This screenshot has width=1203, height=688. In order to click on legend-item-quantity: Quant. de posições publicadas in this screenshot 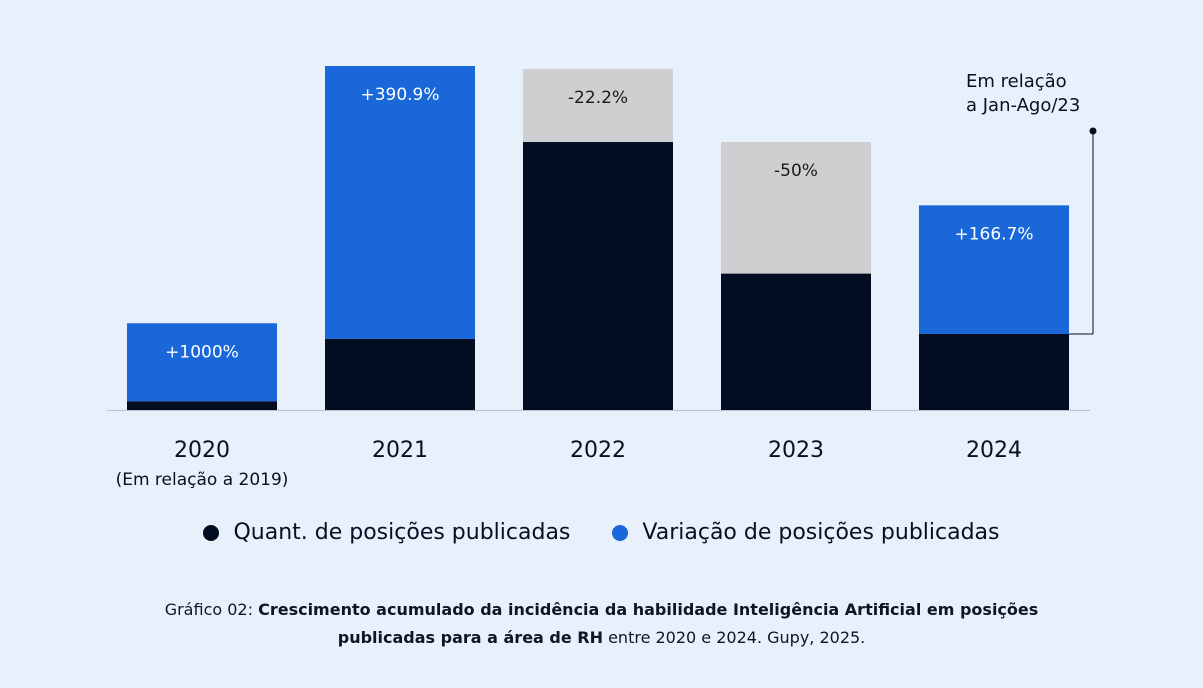, I will do `click(386, 532)`.